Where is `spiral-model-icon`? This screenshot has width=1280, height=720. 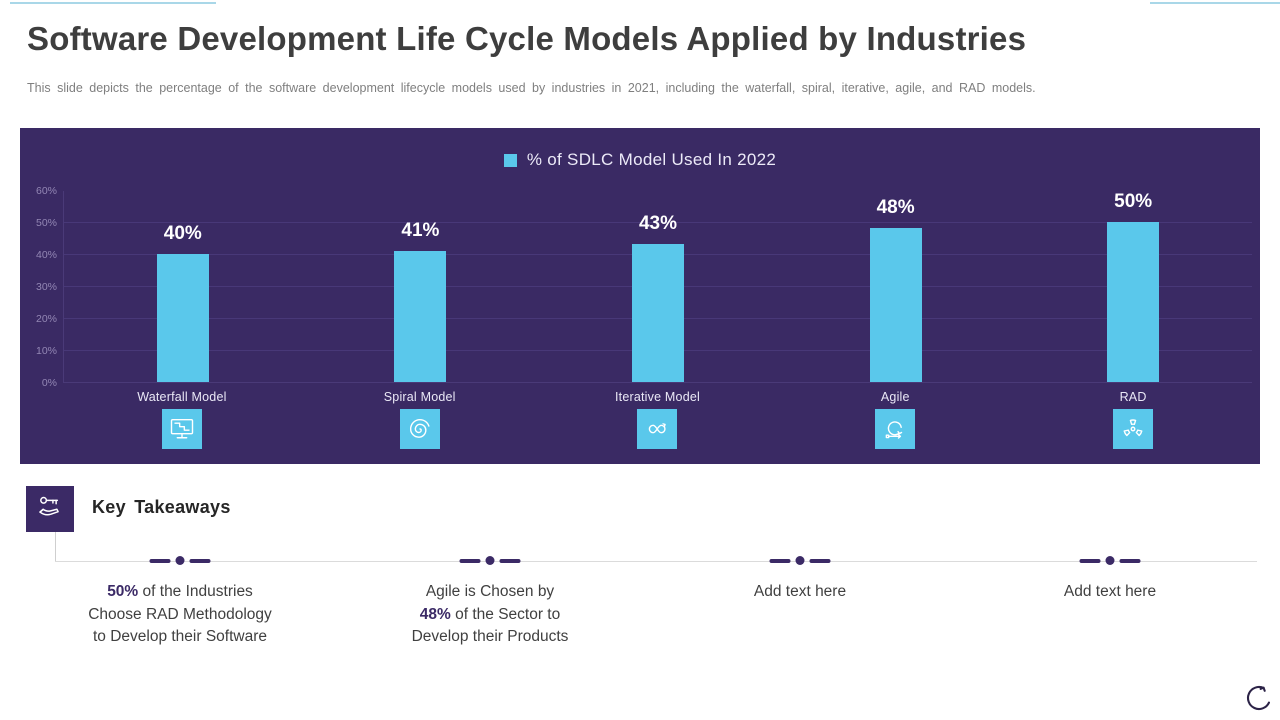
spiral-model-icon is located at coordinates (419, 429).